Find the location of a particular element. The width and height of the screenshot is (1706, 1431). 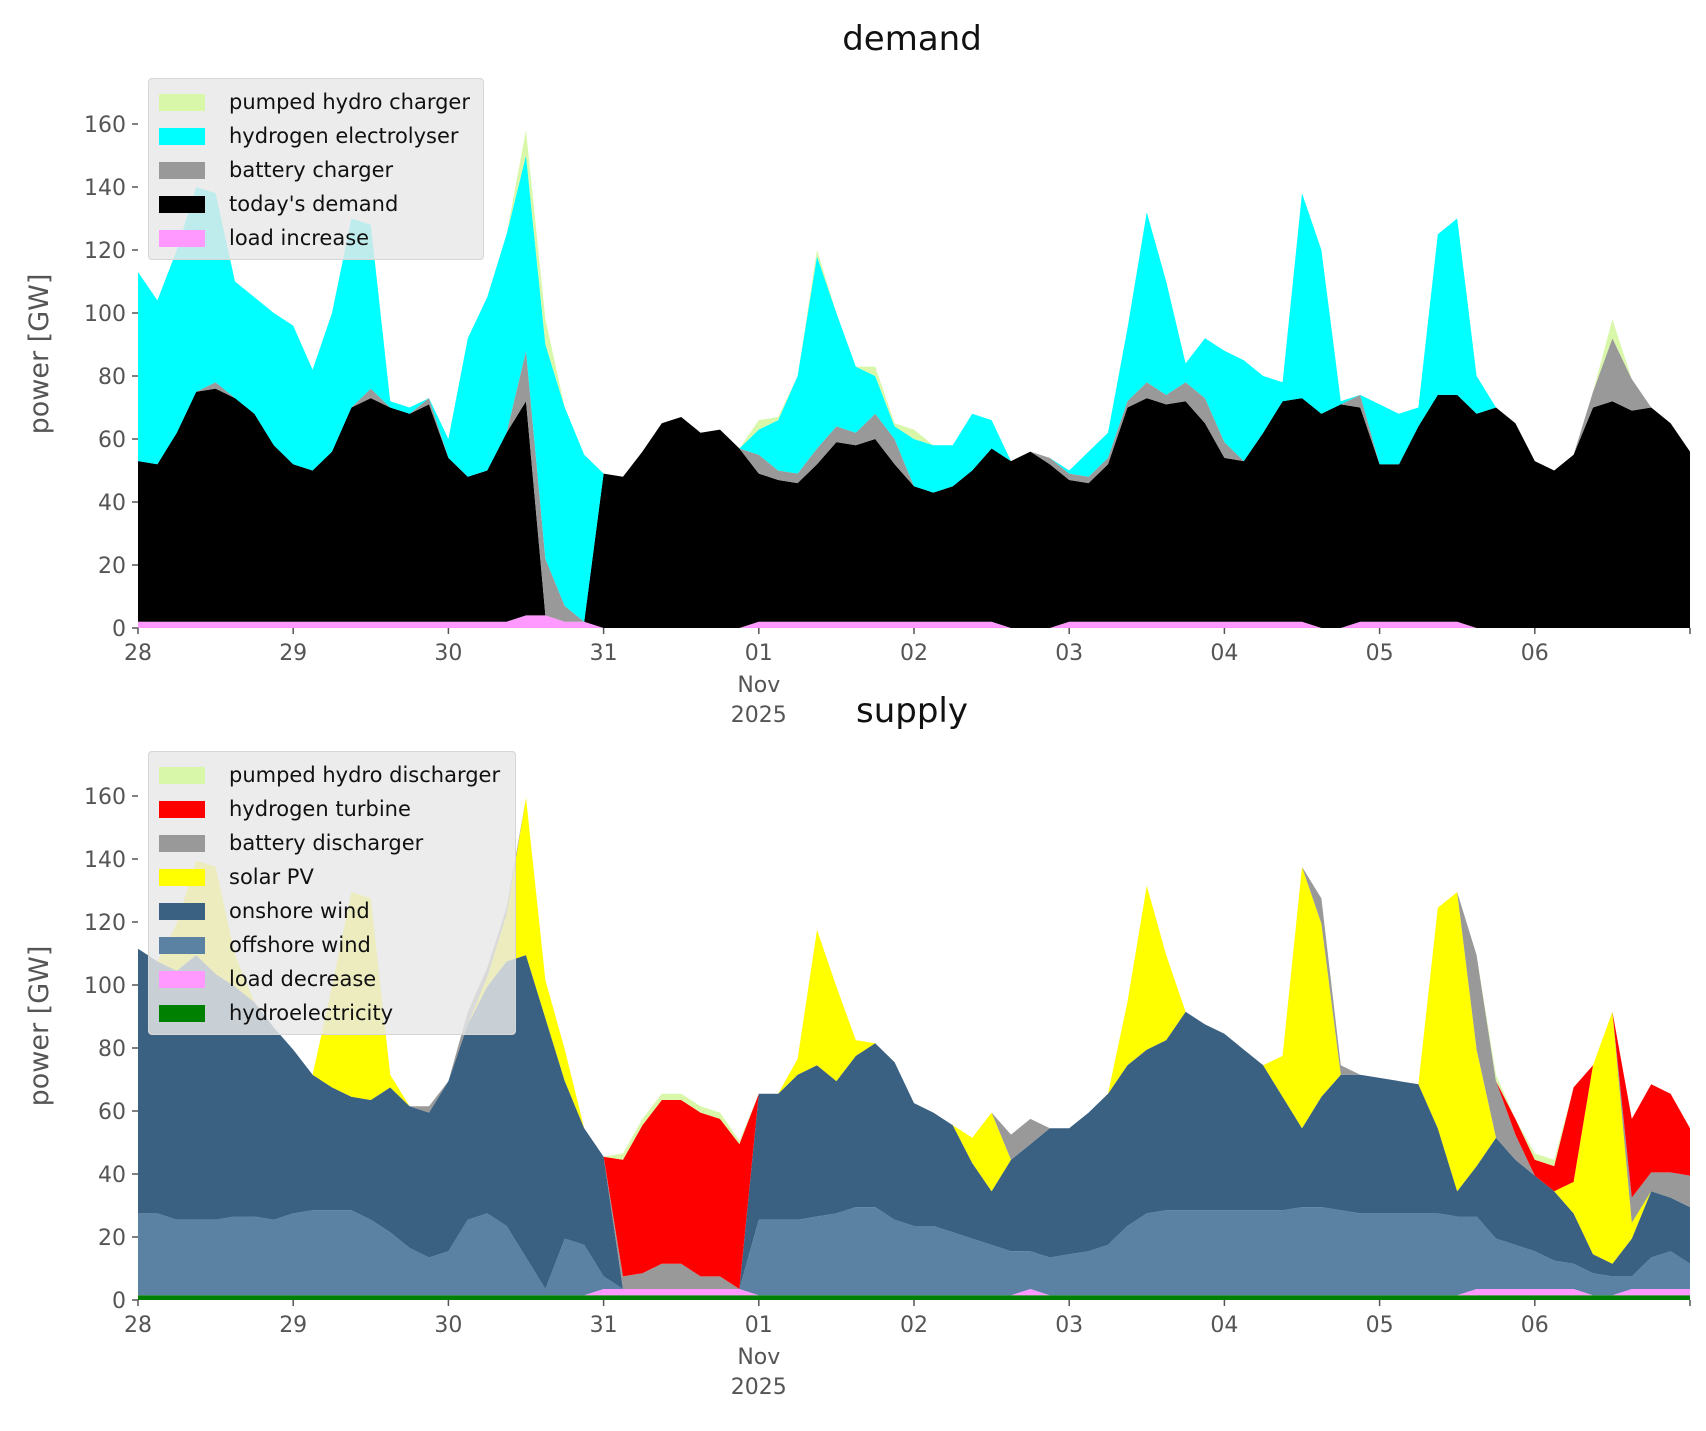

legend-label: pumped hydro discharger is located at coordinates (365, 775).